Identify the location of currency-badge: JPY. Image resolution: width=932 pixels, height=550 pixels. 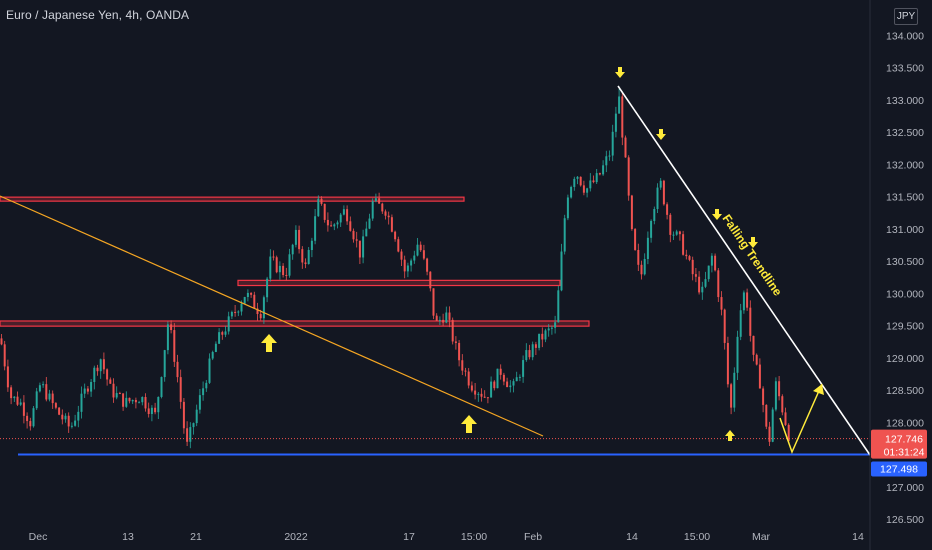
(906, 16).